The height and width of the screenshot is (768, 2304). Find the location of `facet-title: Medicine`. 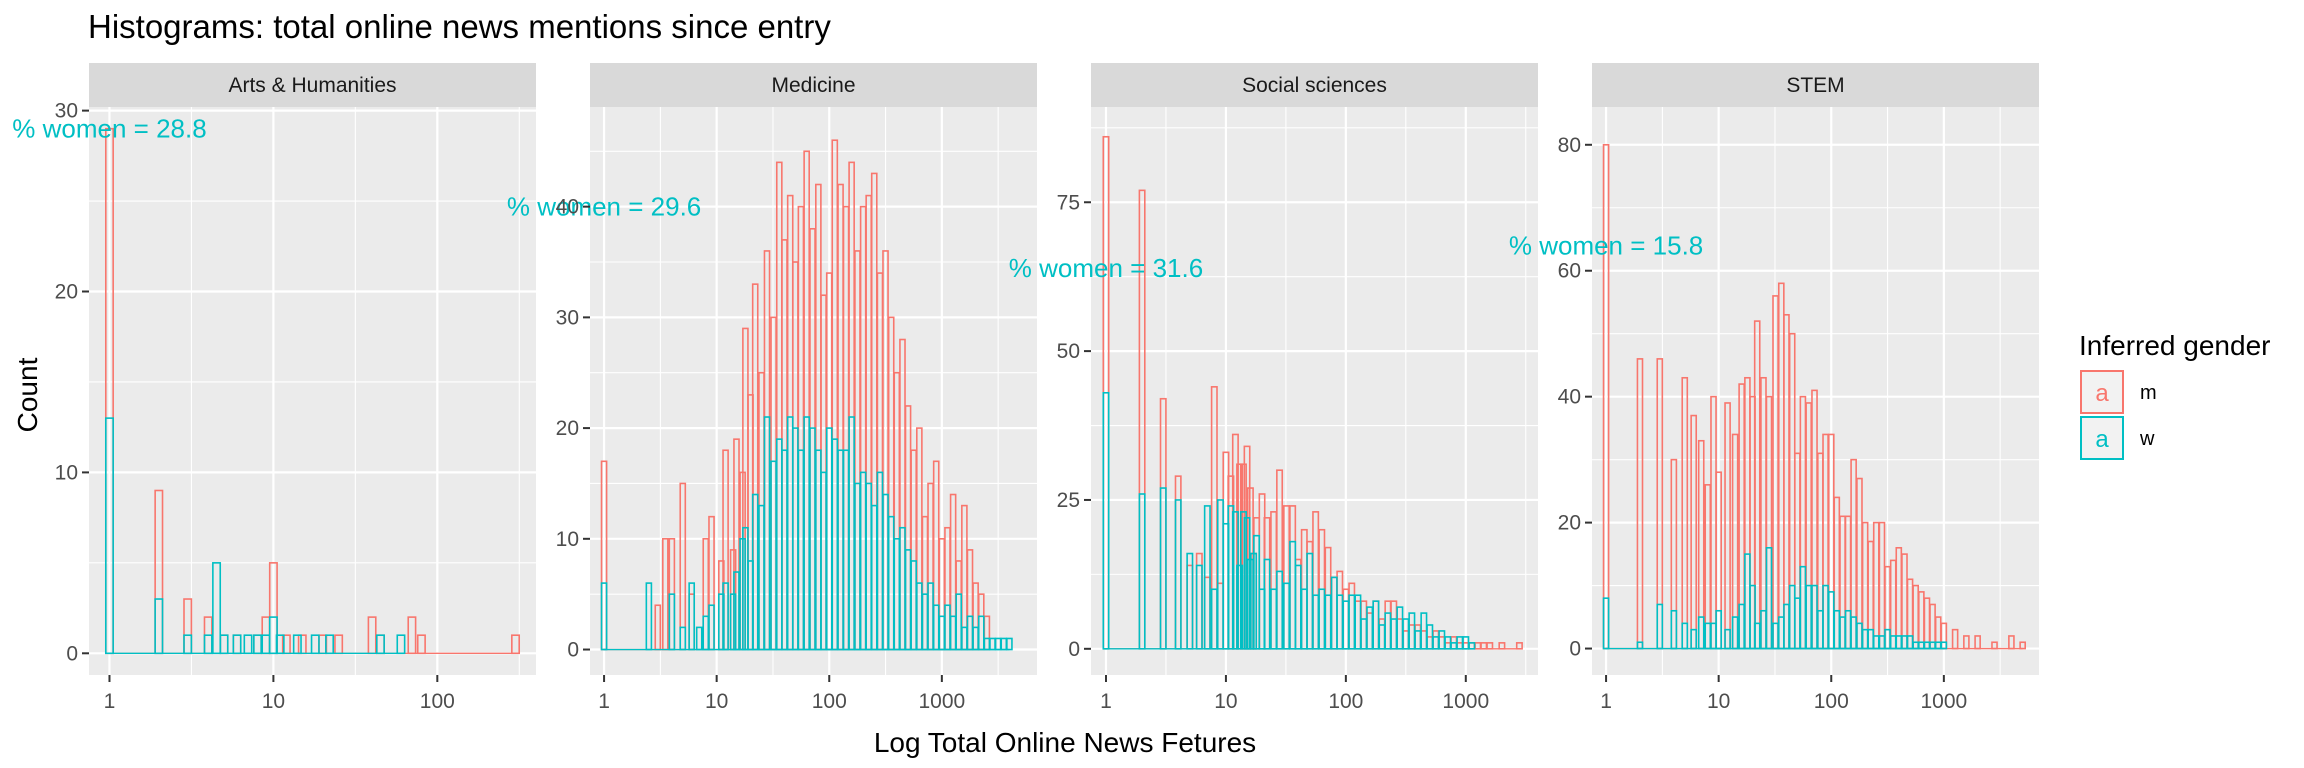

facet-title: Medicine is located at coordinates (813, 85).